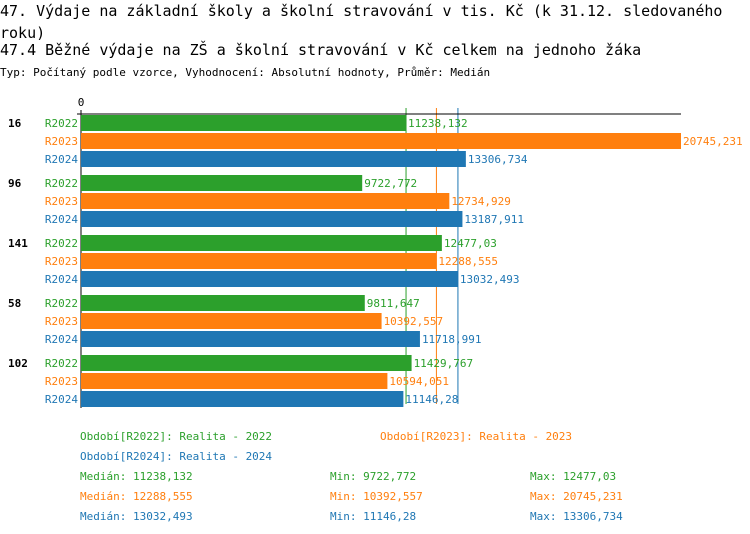  I want to click on stat-median-r2022: Medián: 11238,132, so click(136, 476).